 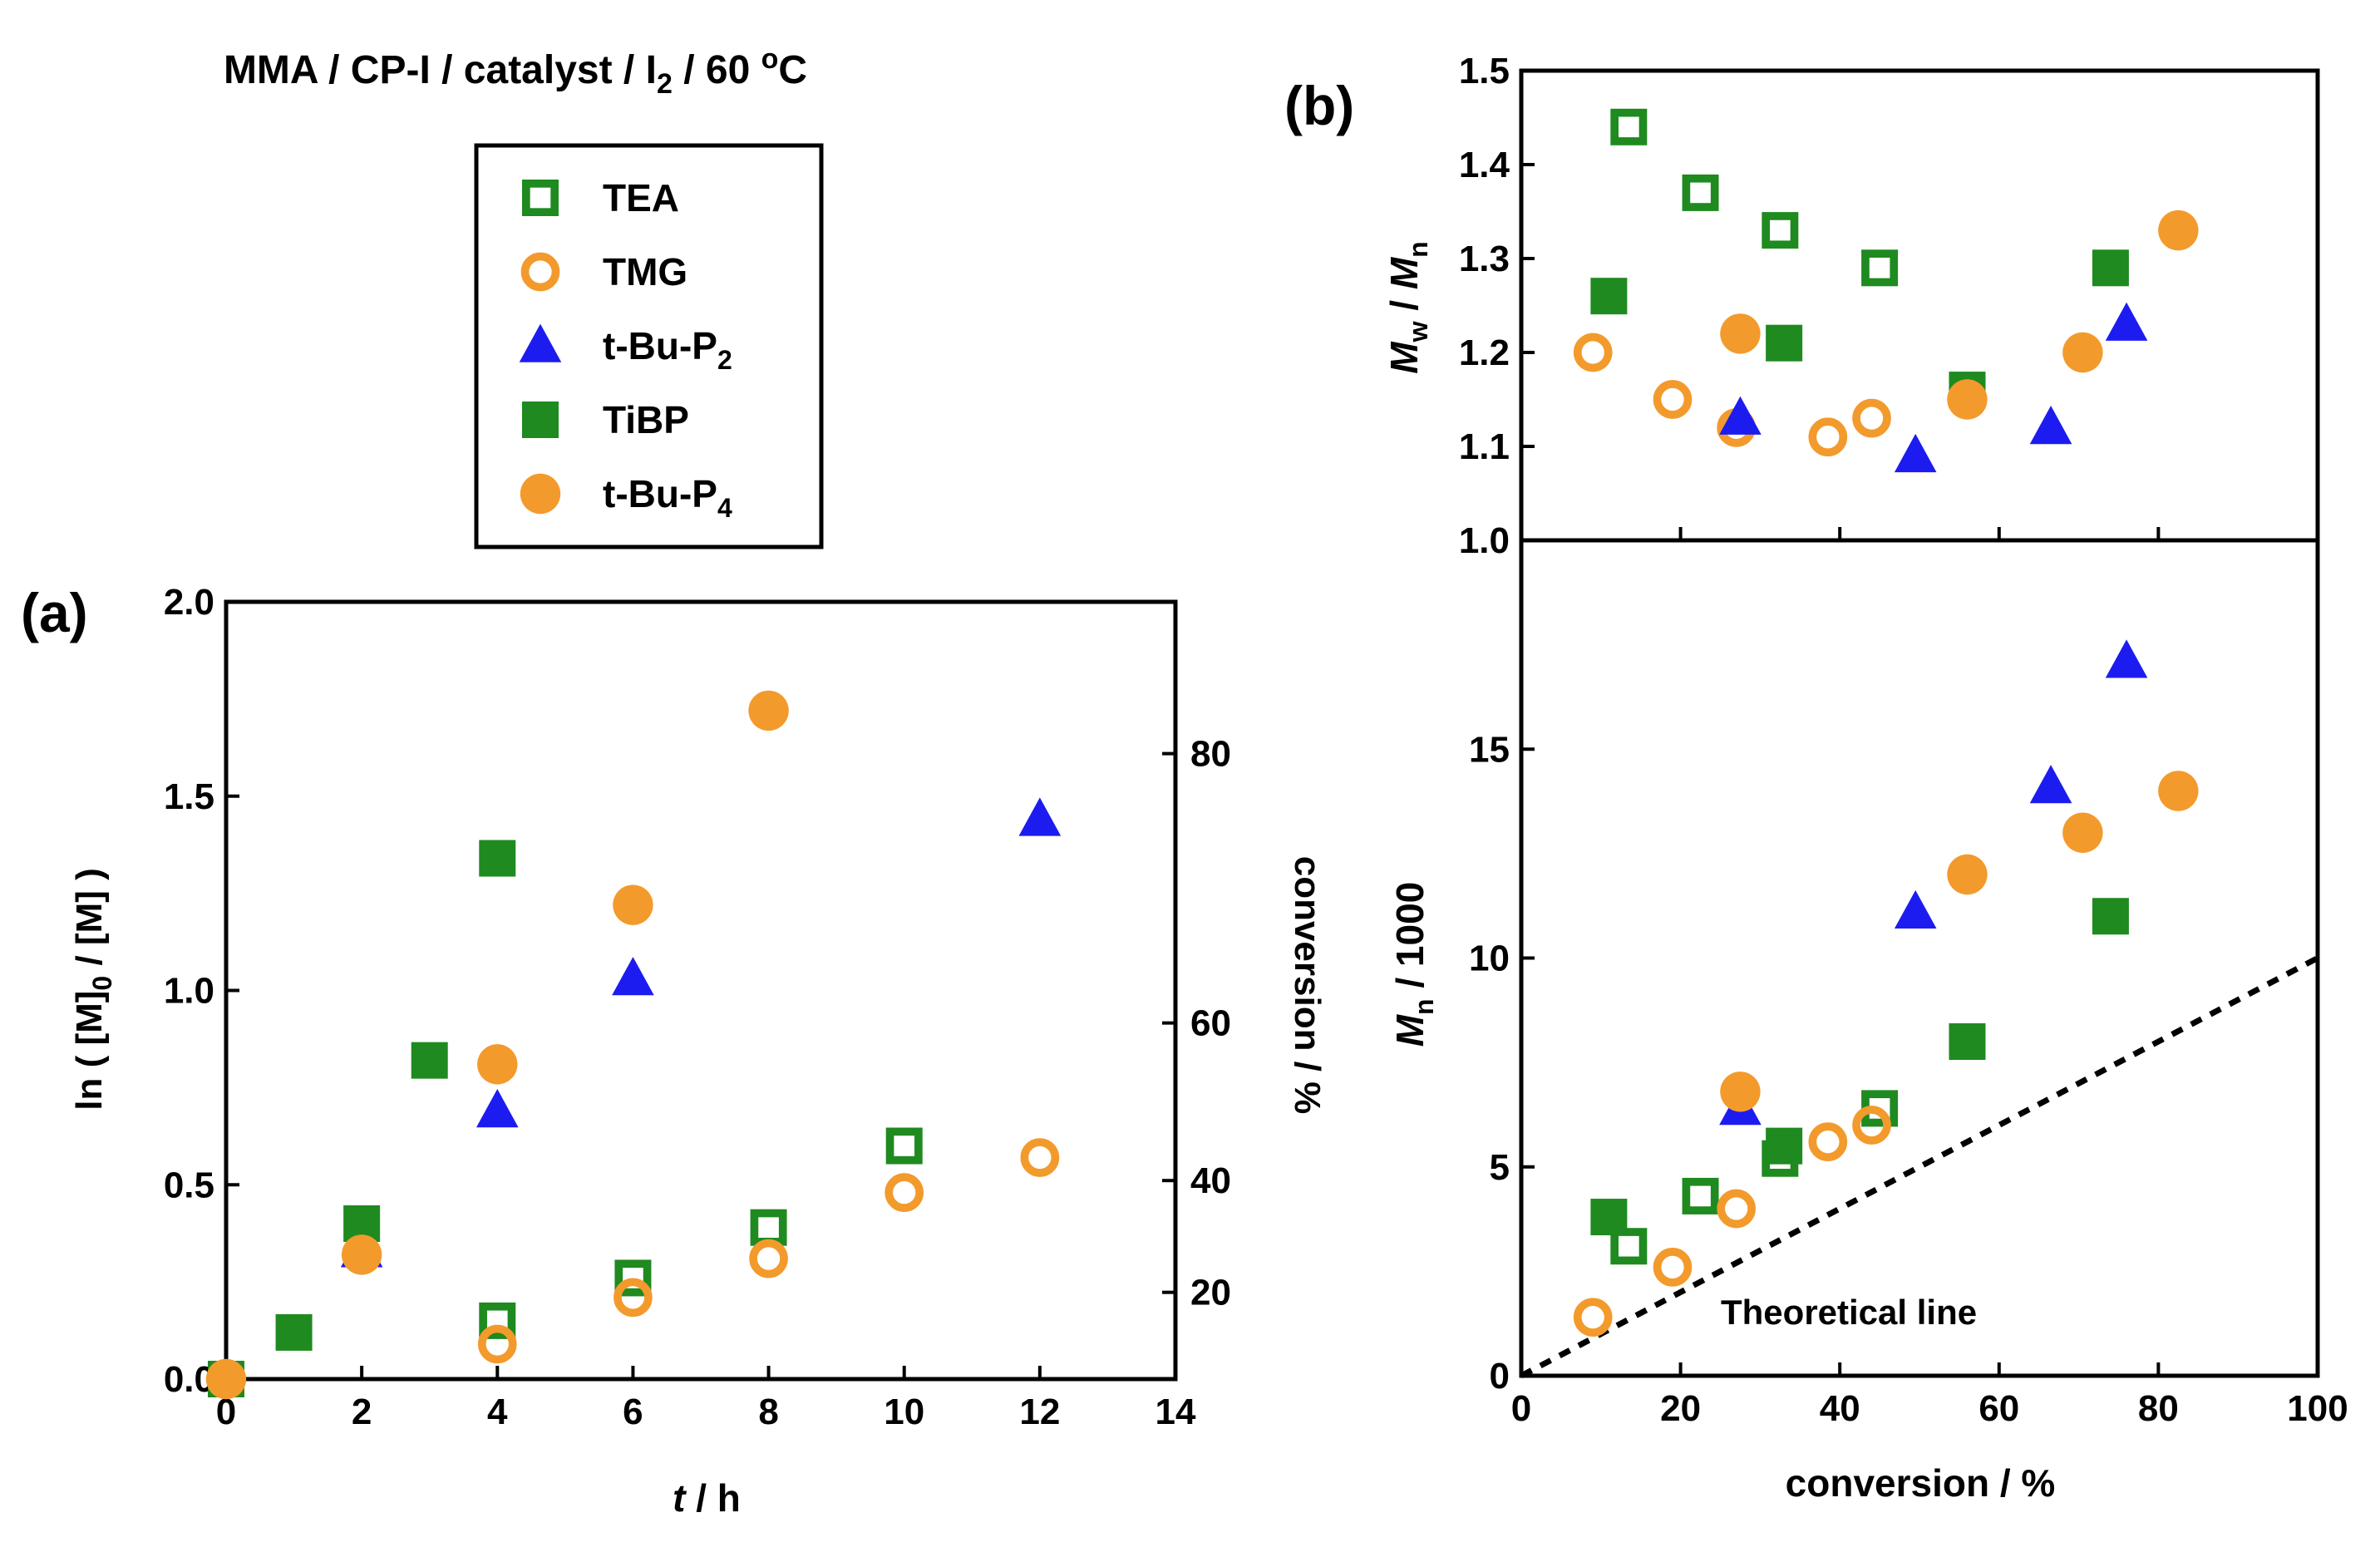 What do you see at coordinates (189, 1185) in the screenshot?
I see `chart-a-y-tick-label: 0.5` at bounding box center [189, 1185].